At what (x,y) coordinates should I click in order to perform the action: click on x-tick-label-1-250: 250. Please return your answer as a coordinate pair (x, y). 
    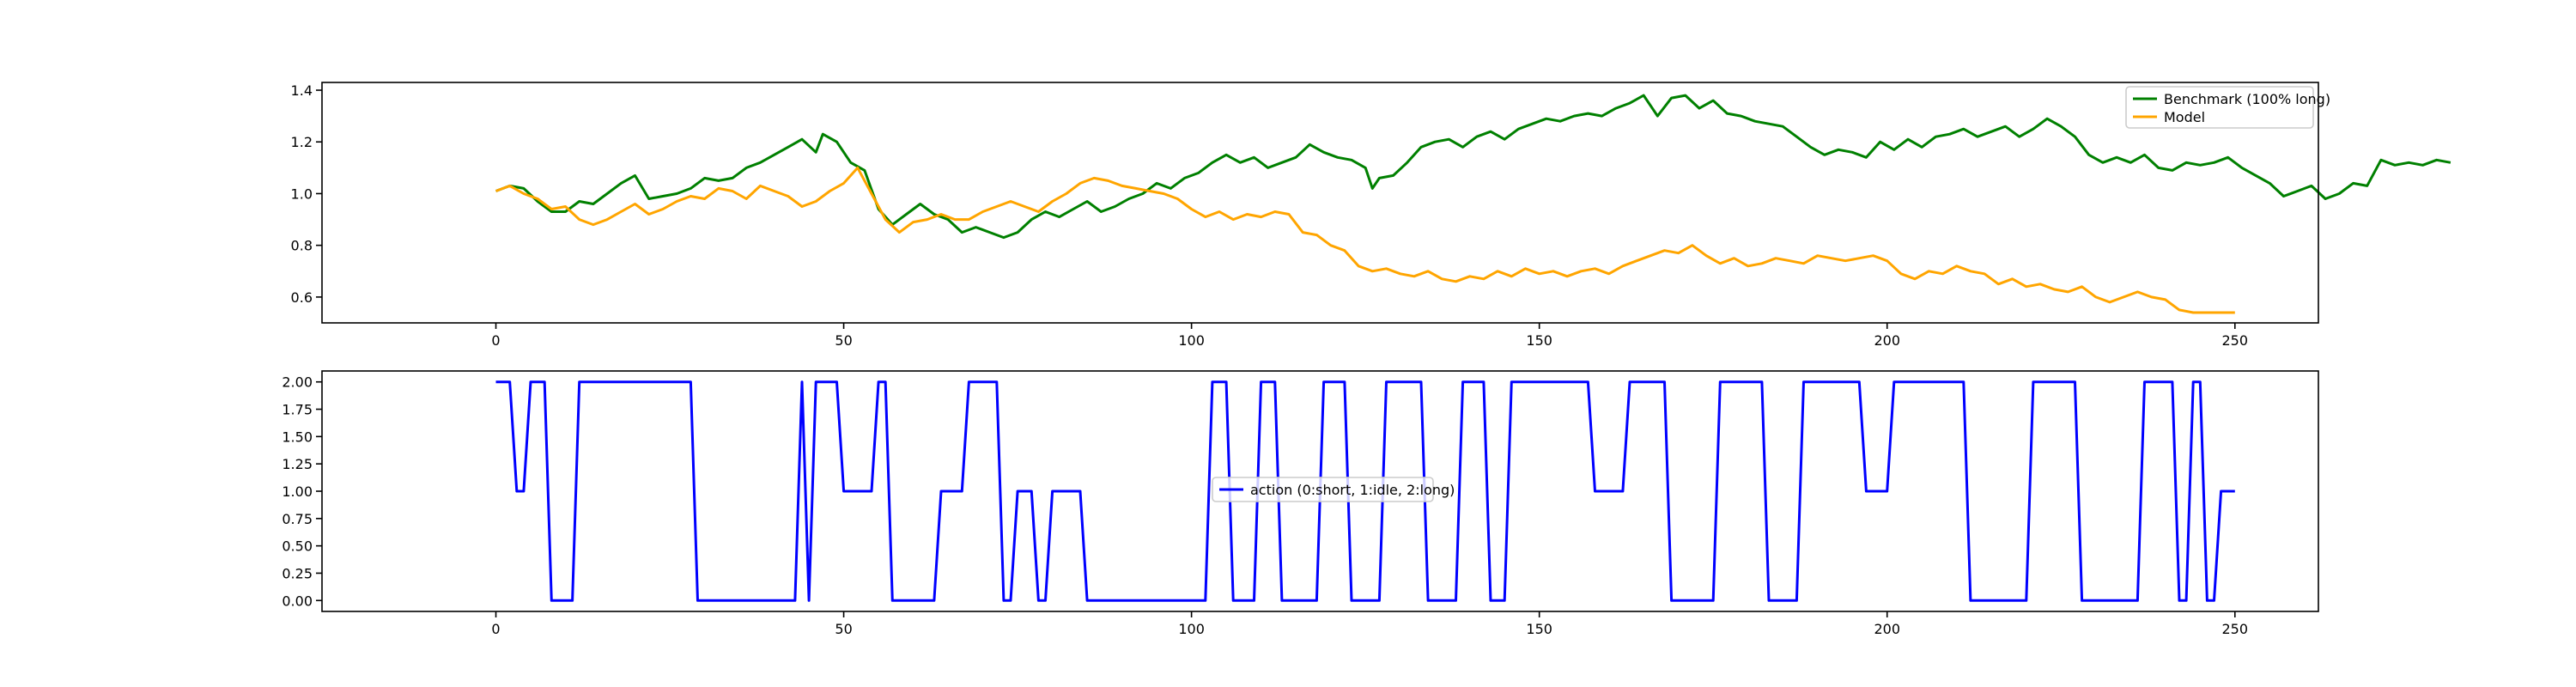
    Looking at the image, I should click on (2236, 629).